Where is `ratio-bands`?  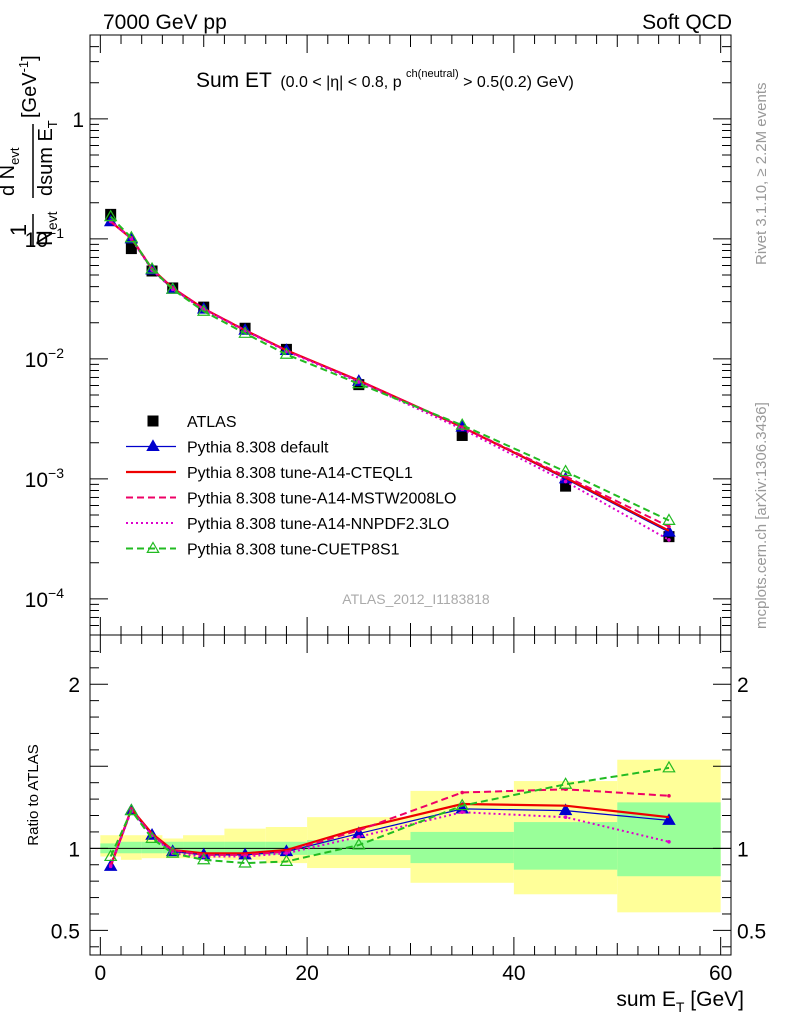 ratio-bands is located at coordinates (410, 836).